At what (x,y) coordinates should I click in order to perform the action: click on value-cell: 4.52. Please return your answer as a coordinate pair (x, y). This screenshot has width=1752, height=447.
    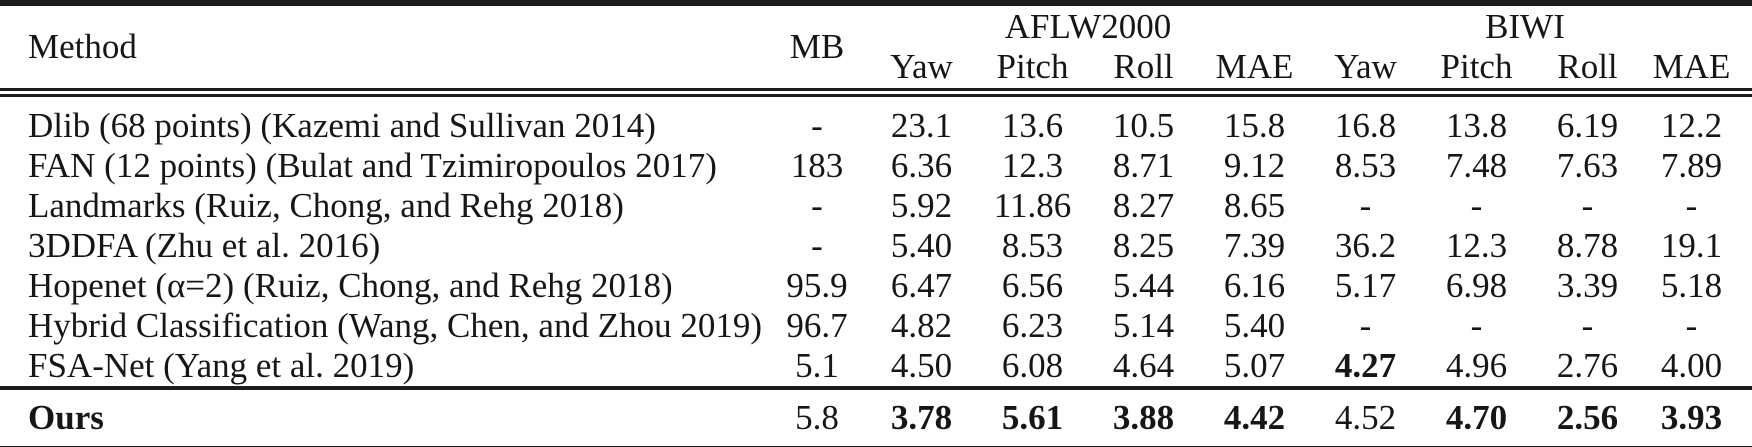
    Looking at the image, I should click on (1365, 417).